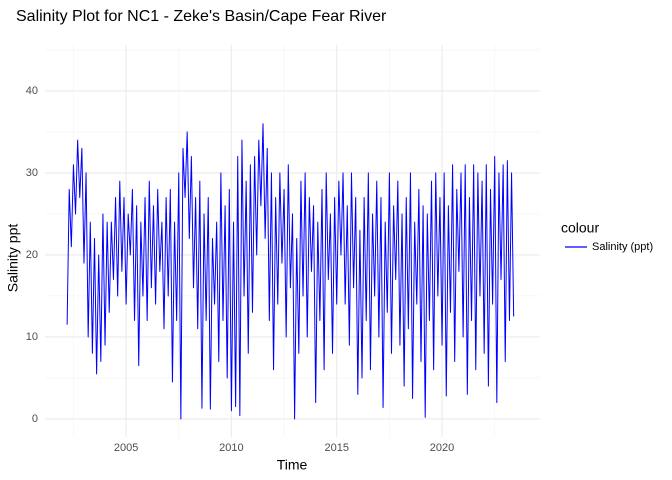 The image size is (672, 480). Describe the element at coordinates (622, 247) in the screenshot. I see `legend-label: Salinity (ppt)` at that location.